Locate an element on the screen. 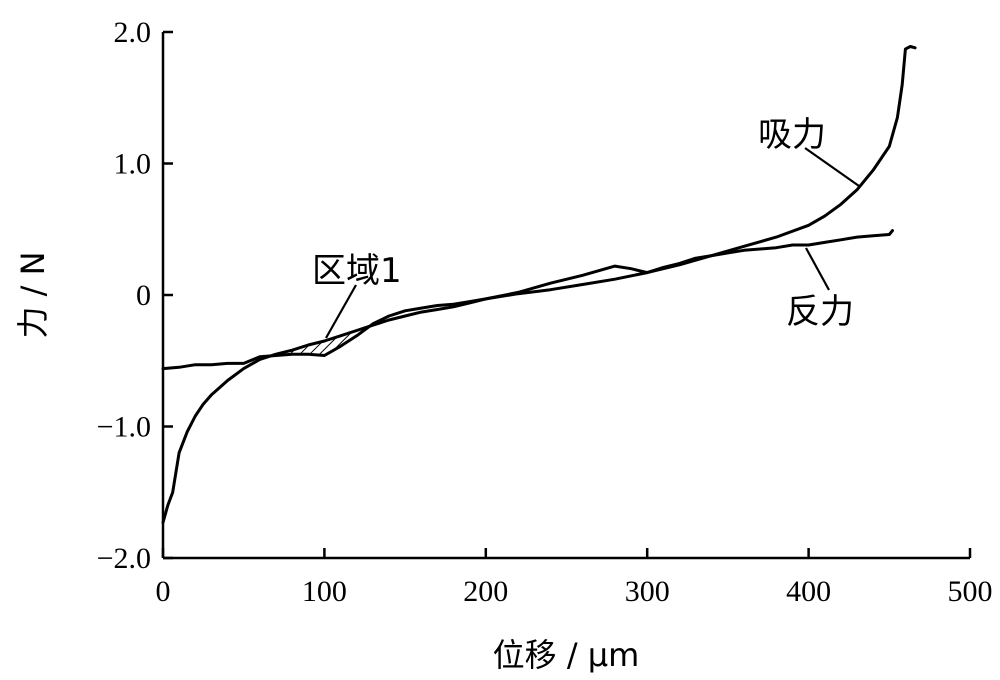 The image size is (1000, 680). y-tick-label: −1.0 is located at coordinates (124, 427).